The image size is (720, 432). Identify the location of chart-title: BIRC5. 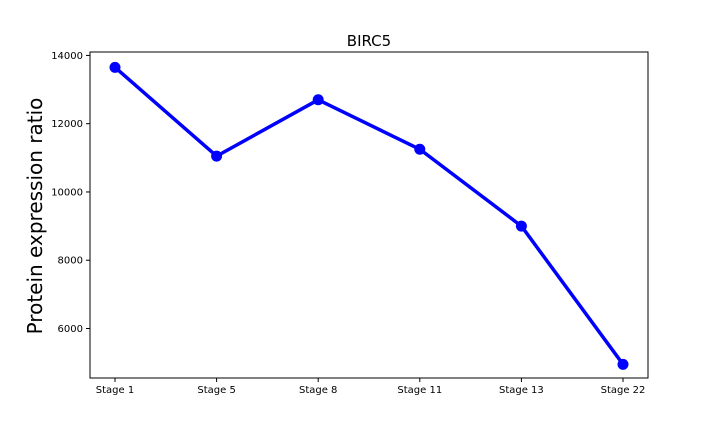
(369, 41).